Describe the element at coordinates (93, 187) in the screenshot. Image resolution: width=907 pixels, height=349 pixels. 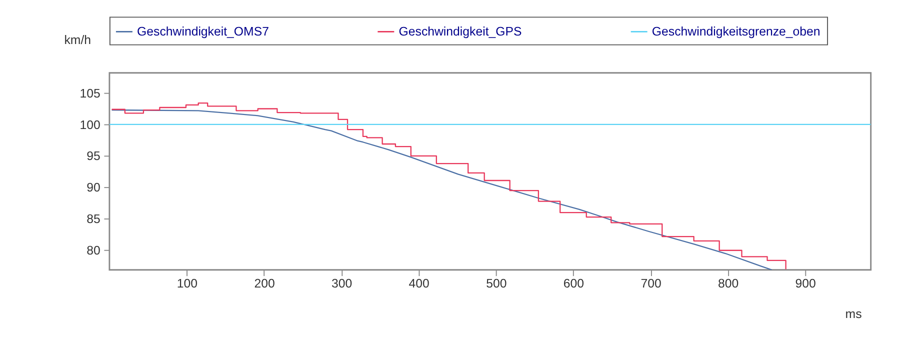
I see `y-tick-label: 90` at that location.